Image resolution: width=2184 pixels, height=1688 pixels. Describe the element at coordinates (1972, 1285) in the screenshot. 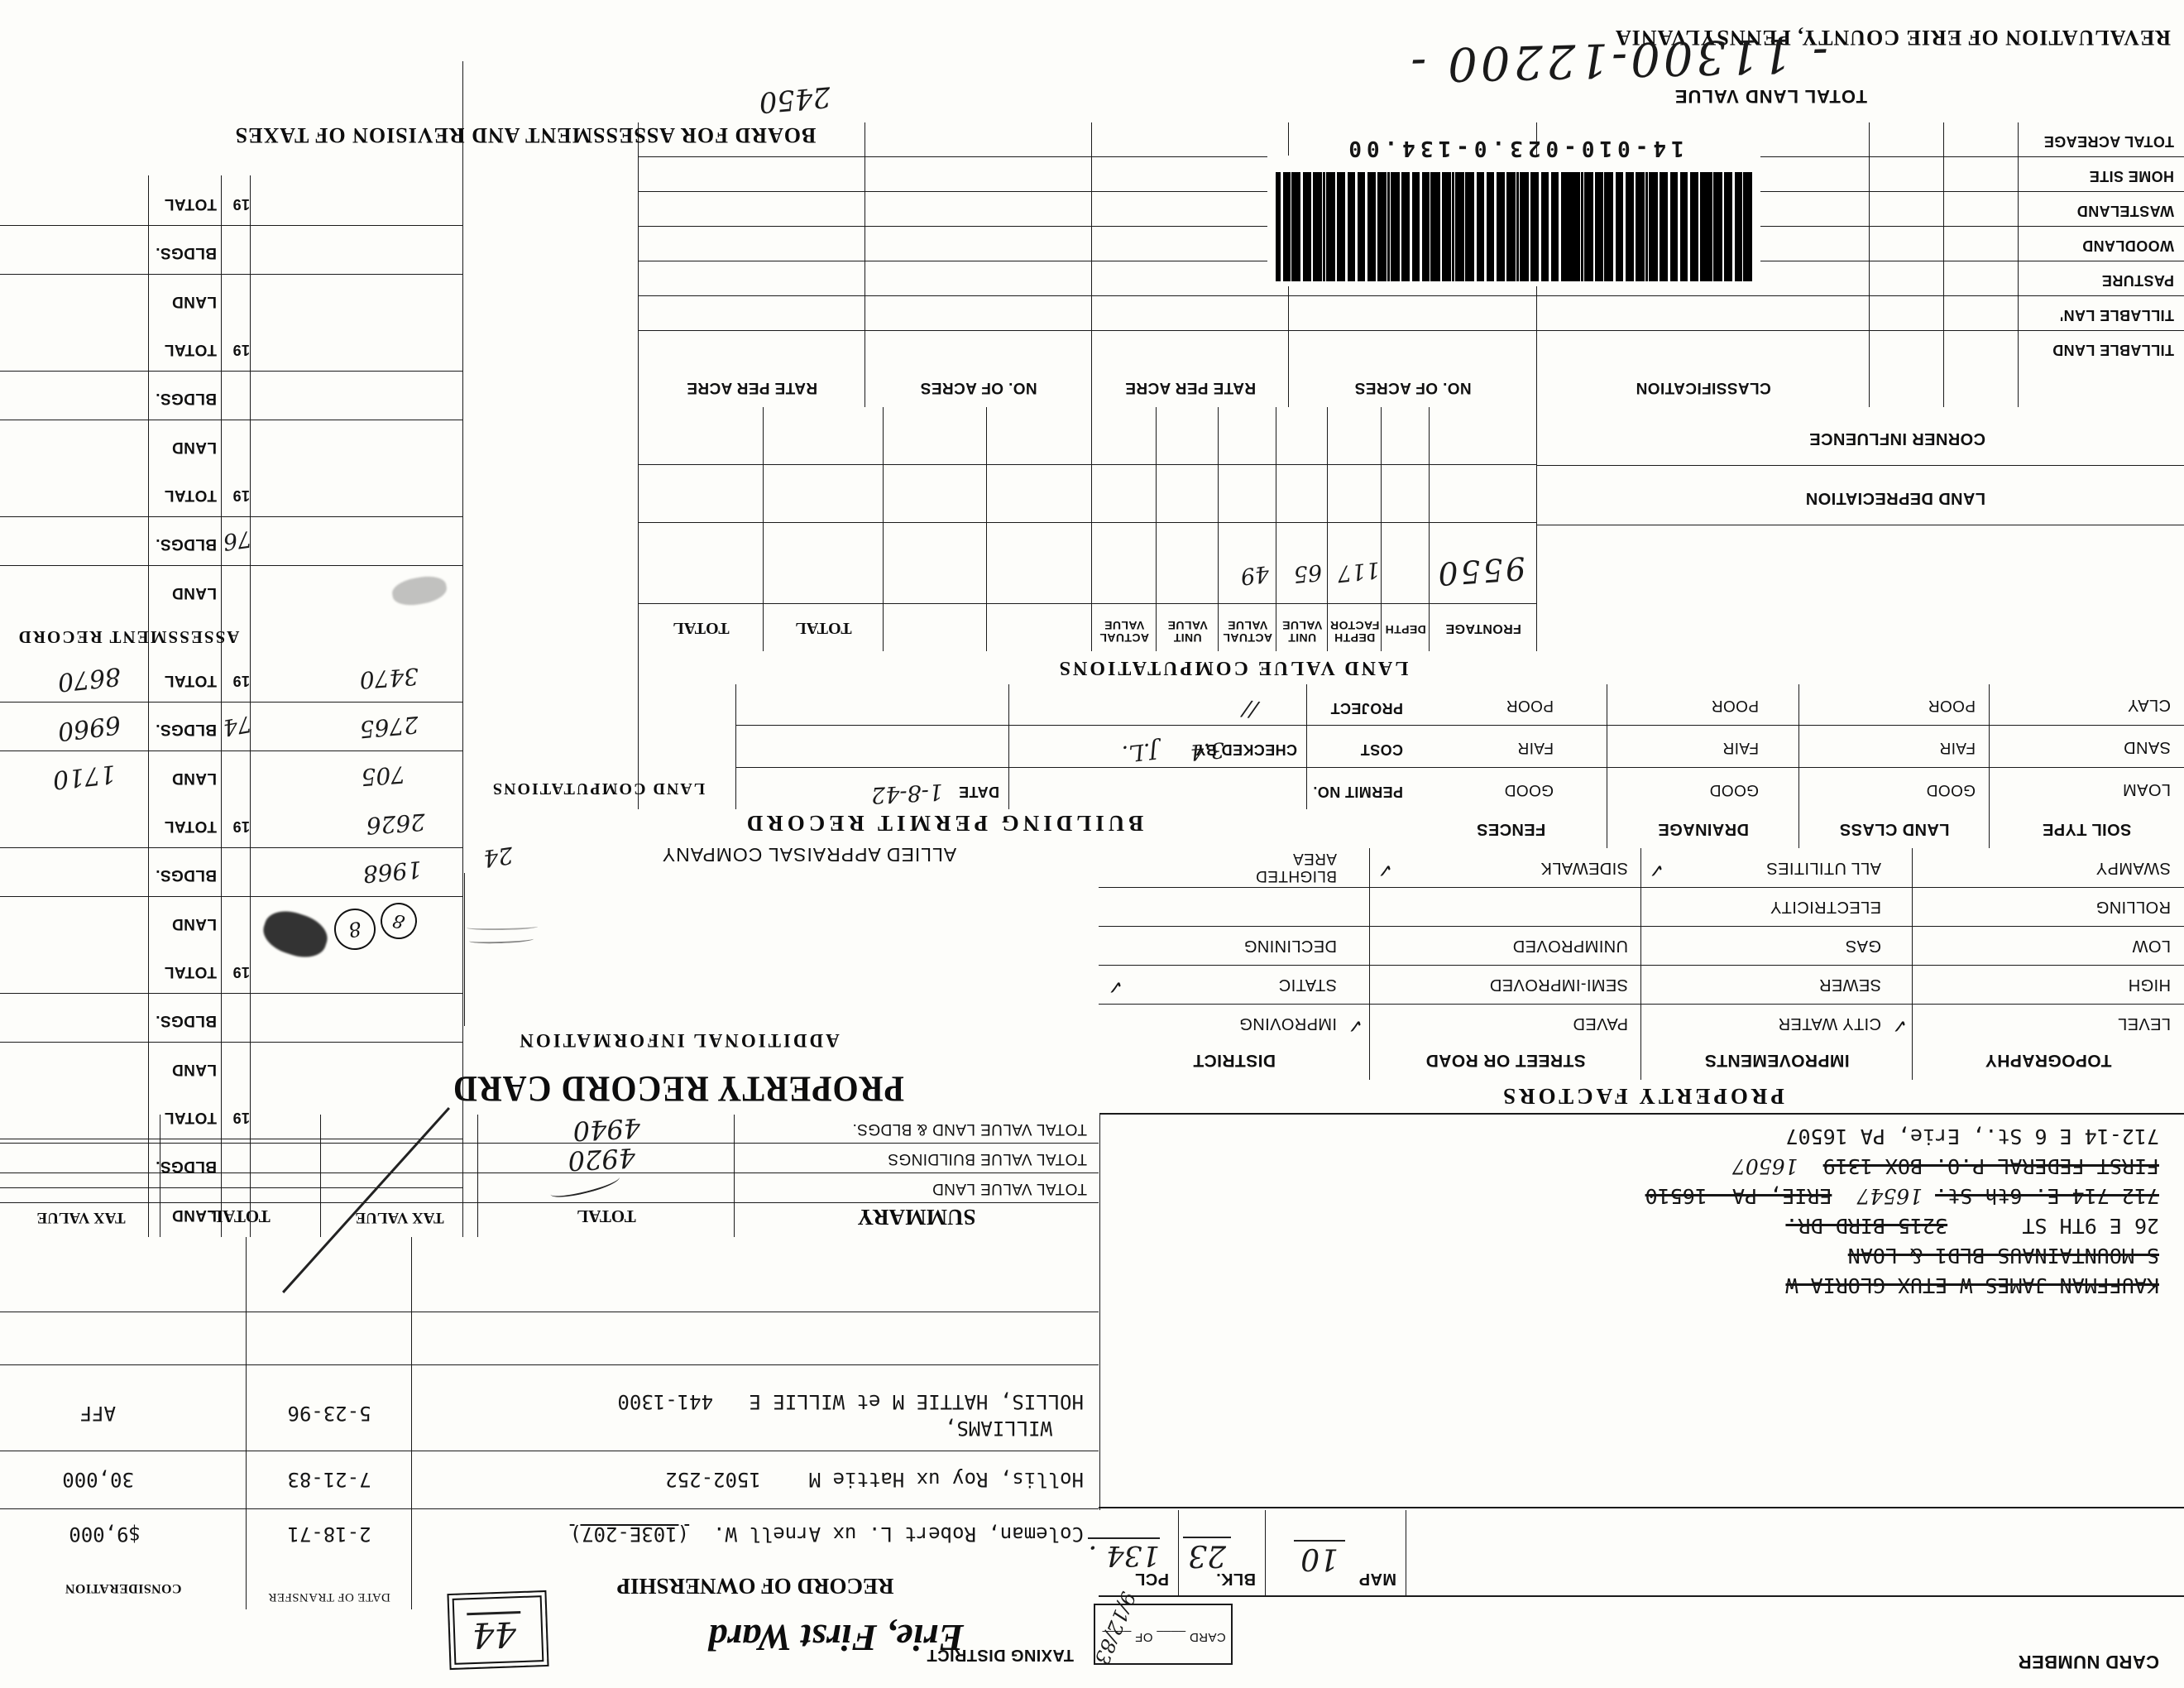

I see `owner-address-line-1: KAUFFMAN JAMES W ETUX GLORIA W` at that location.